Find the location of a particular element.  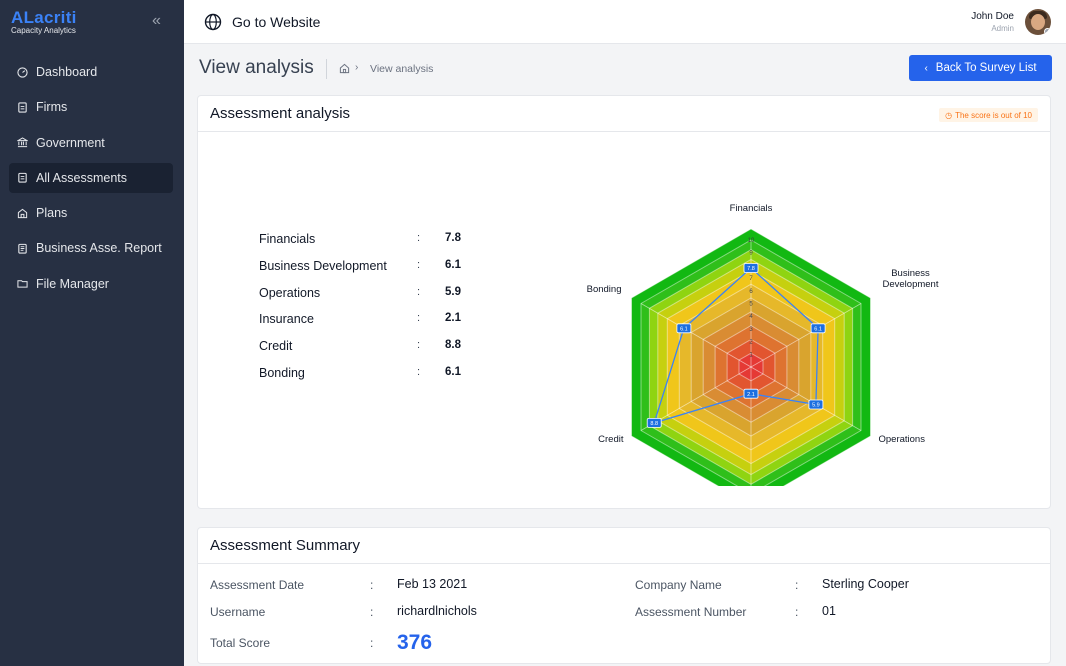

total-score-value: 376 is located at coordinates (415, 642).